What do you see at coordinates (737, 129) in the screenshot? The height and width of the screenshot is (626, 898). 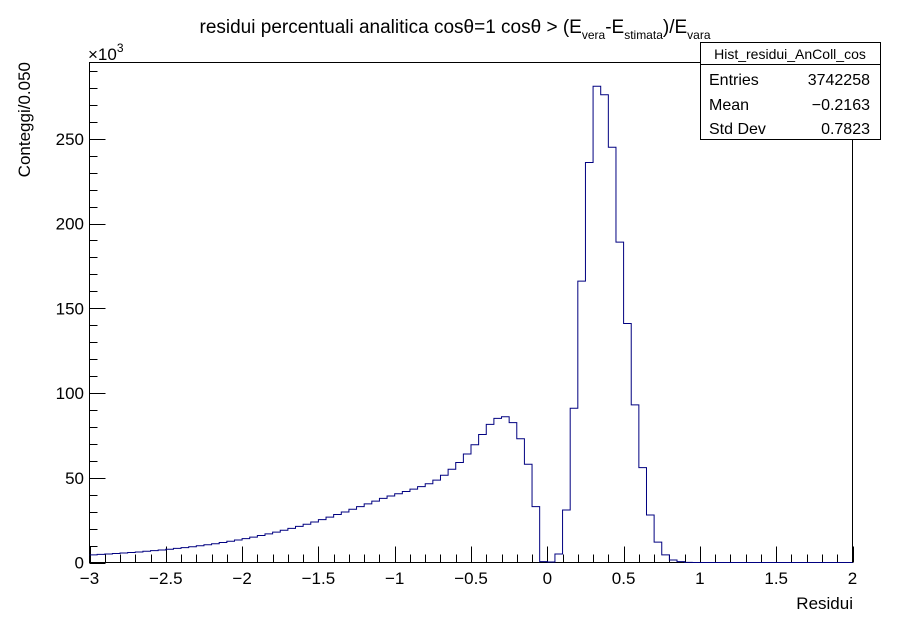 I see `stats-stddev-label: Std Dev` at bounding box center [737, 129].